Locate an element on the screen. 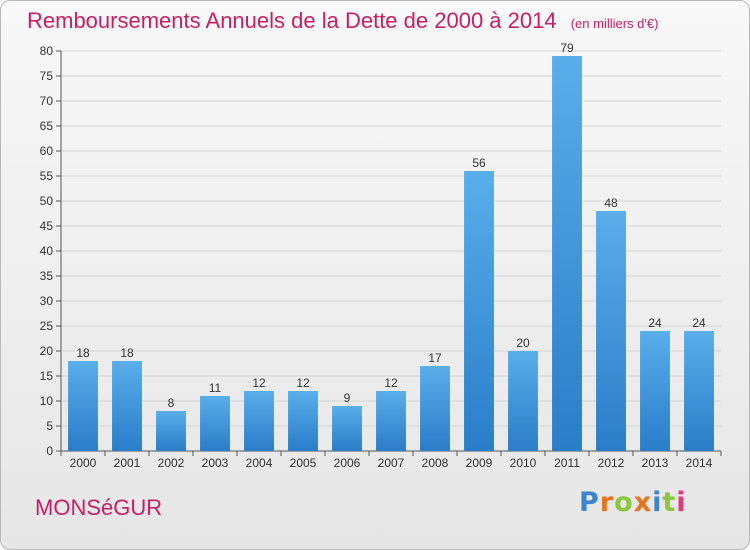 The width and height of the screenshot is (750, 550). bar-2011 is located at coordinates (567, 253).